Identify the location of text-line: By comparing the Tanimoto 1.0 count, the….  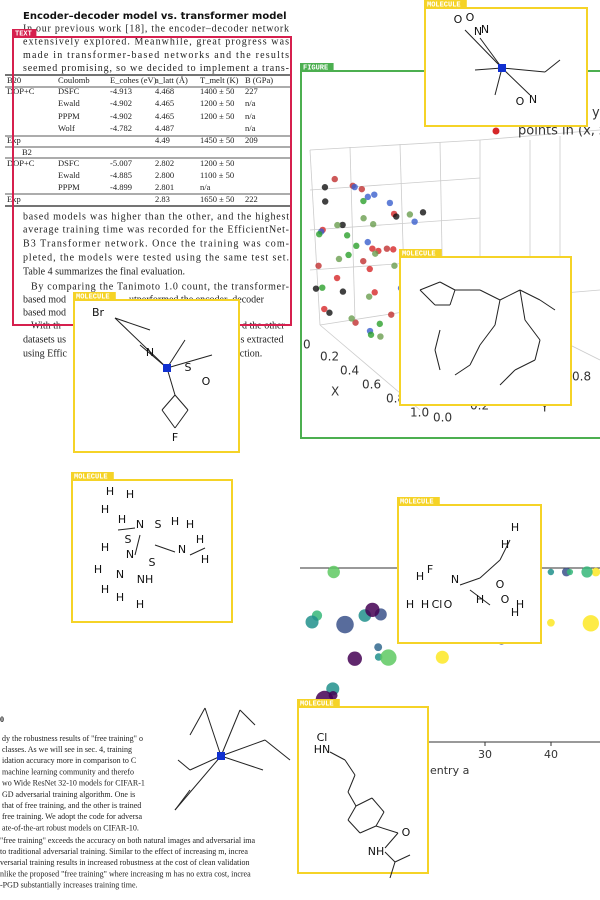
(160, 286).